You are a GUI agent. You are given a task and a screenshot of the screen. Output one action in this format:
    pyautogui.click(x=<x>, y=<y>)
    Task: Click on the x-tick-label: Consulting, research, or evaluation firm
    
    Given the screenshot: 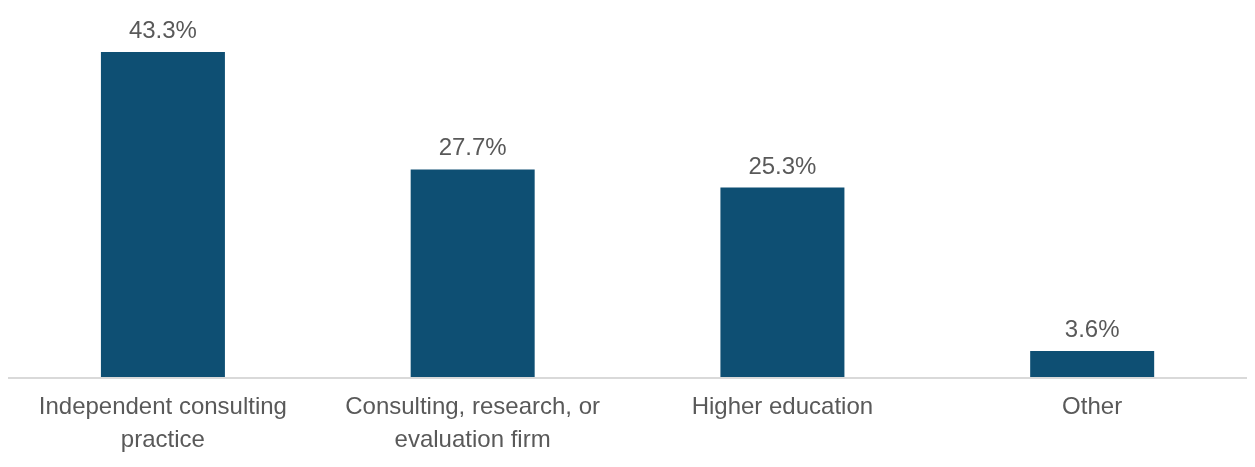 What is the action you would take?
    pyautogui.click(x=473, y=422)
    